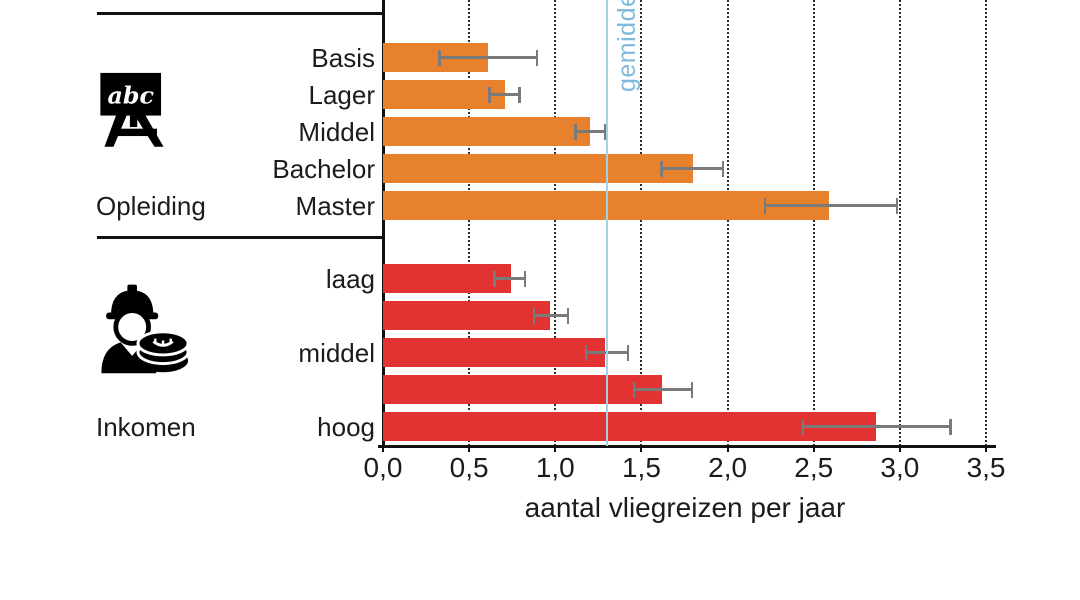 Image resolution: width=1080 pixels, height=600 pixels. I want to click on y-axis-line, so click(383, 223).